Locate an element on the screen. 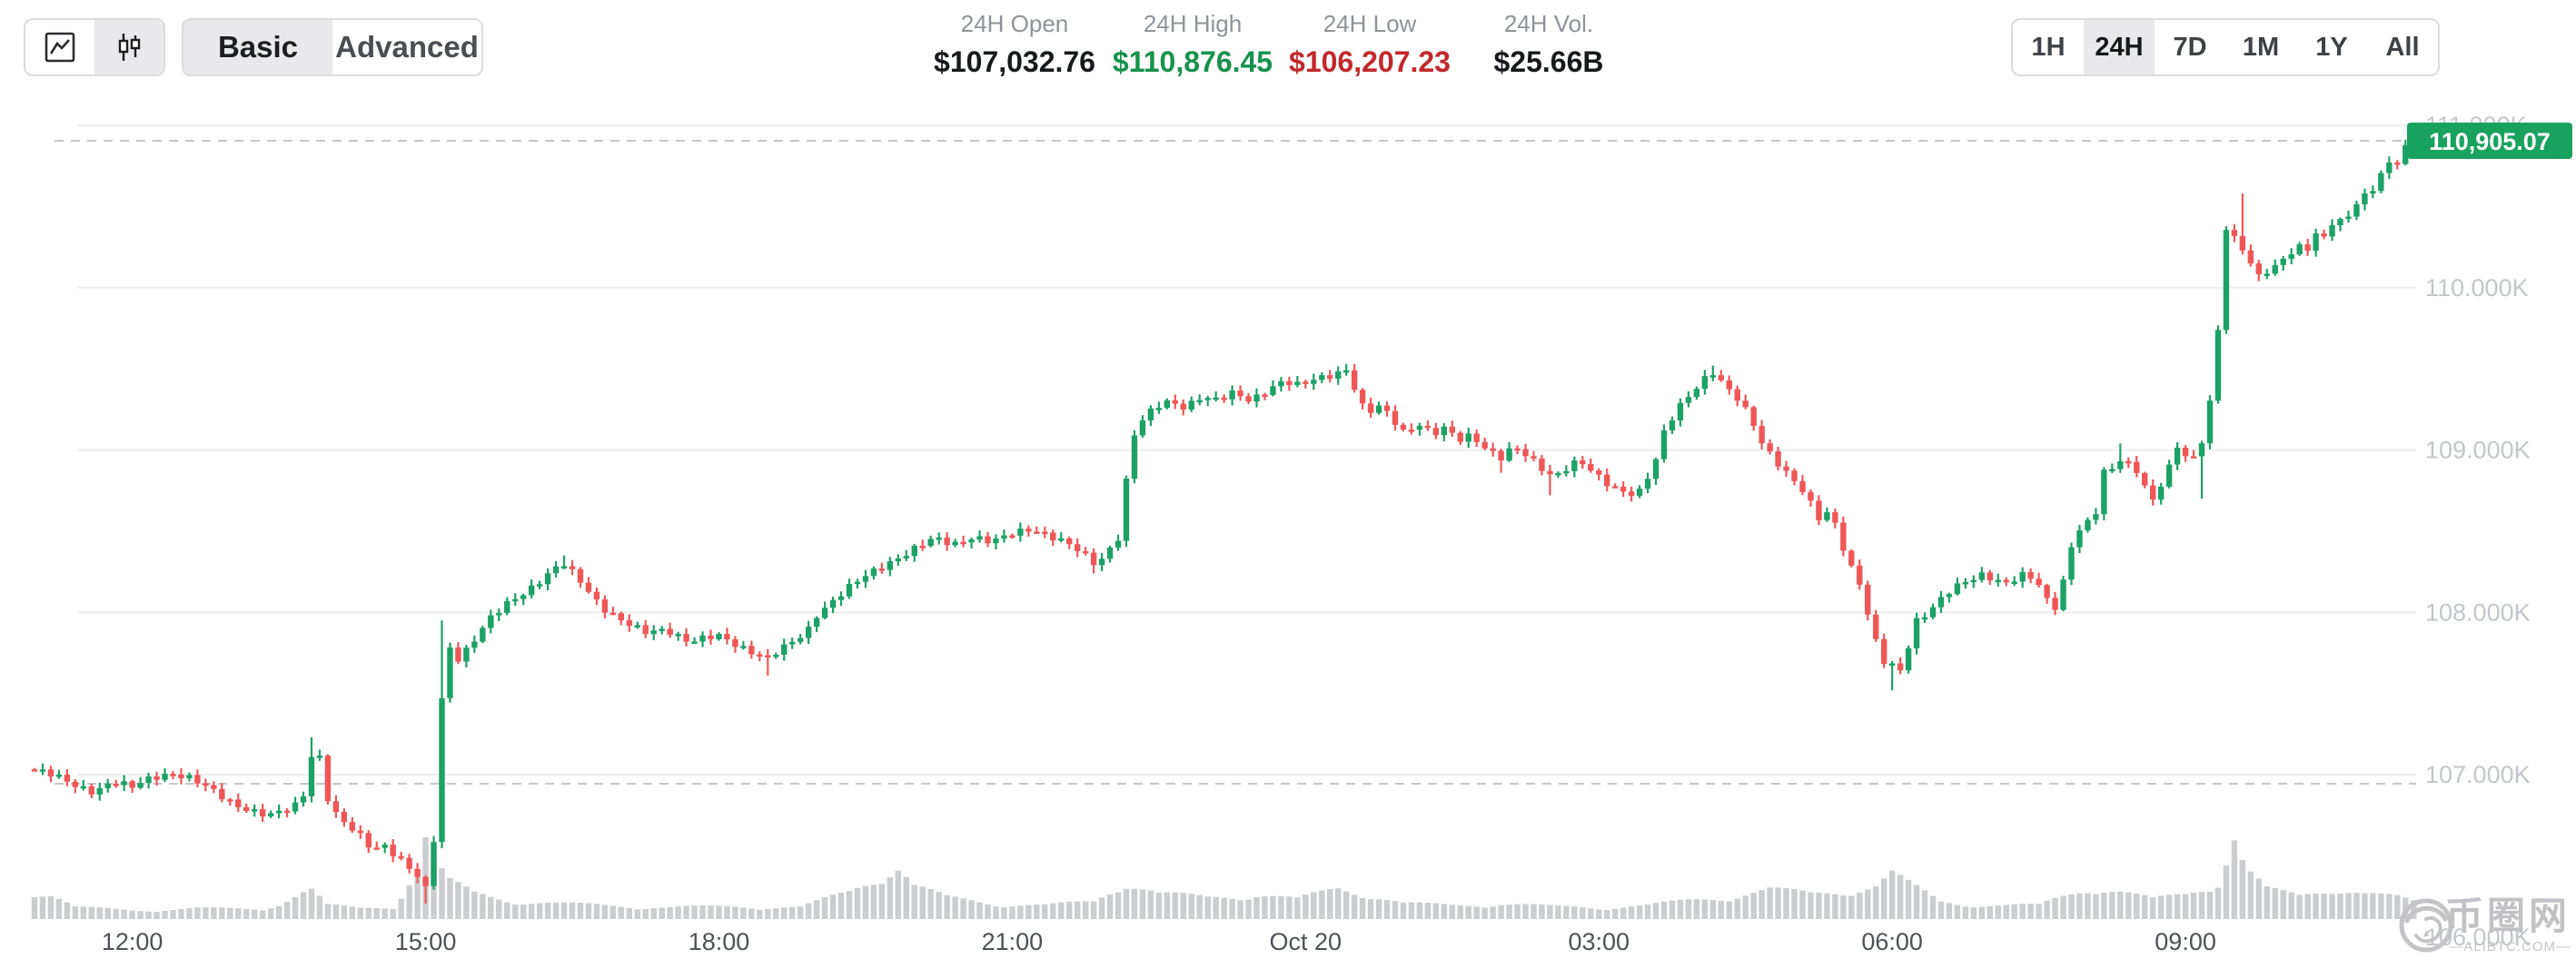 The image size is (2576, 959). range-7d-button: 7D is located at coordinates (2190, 47).